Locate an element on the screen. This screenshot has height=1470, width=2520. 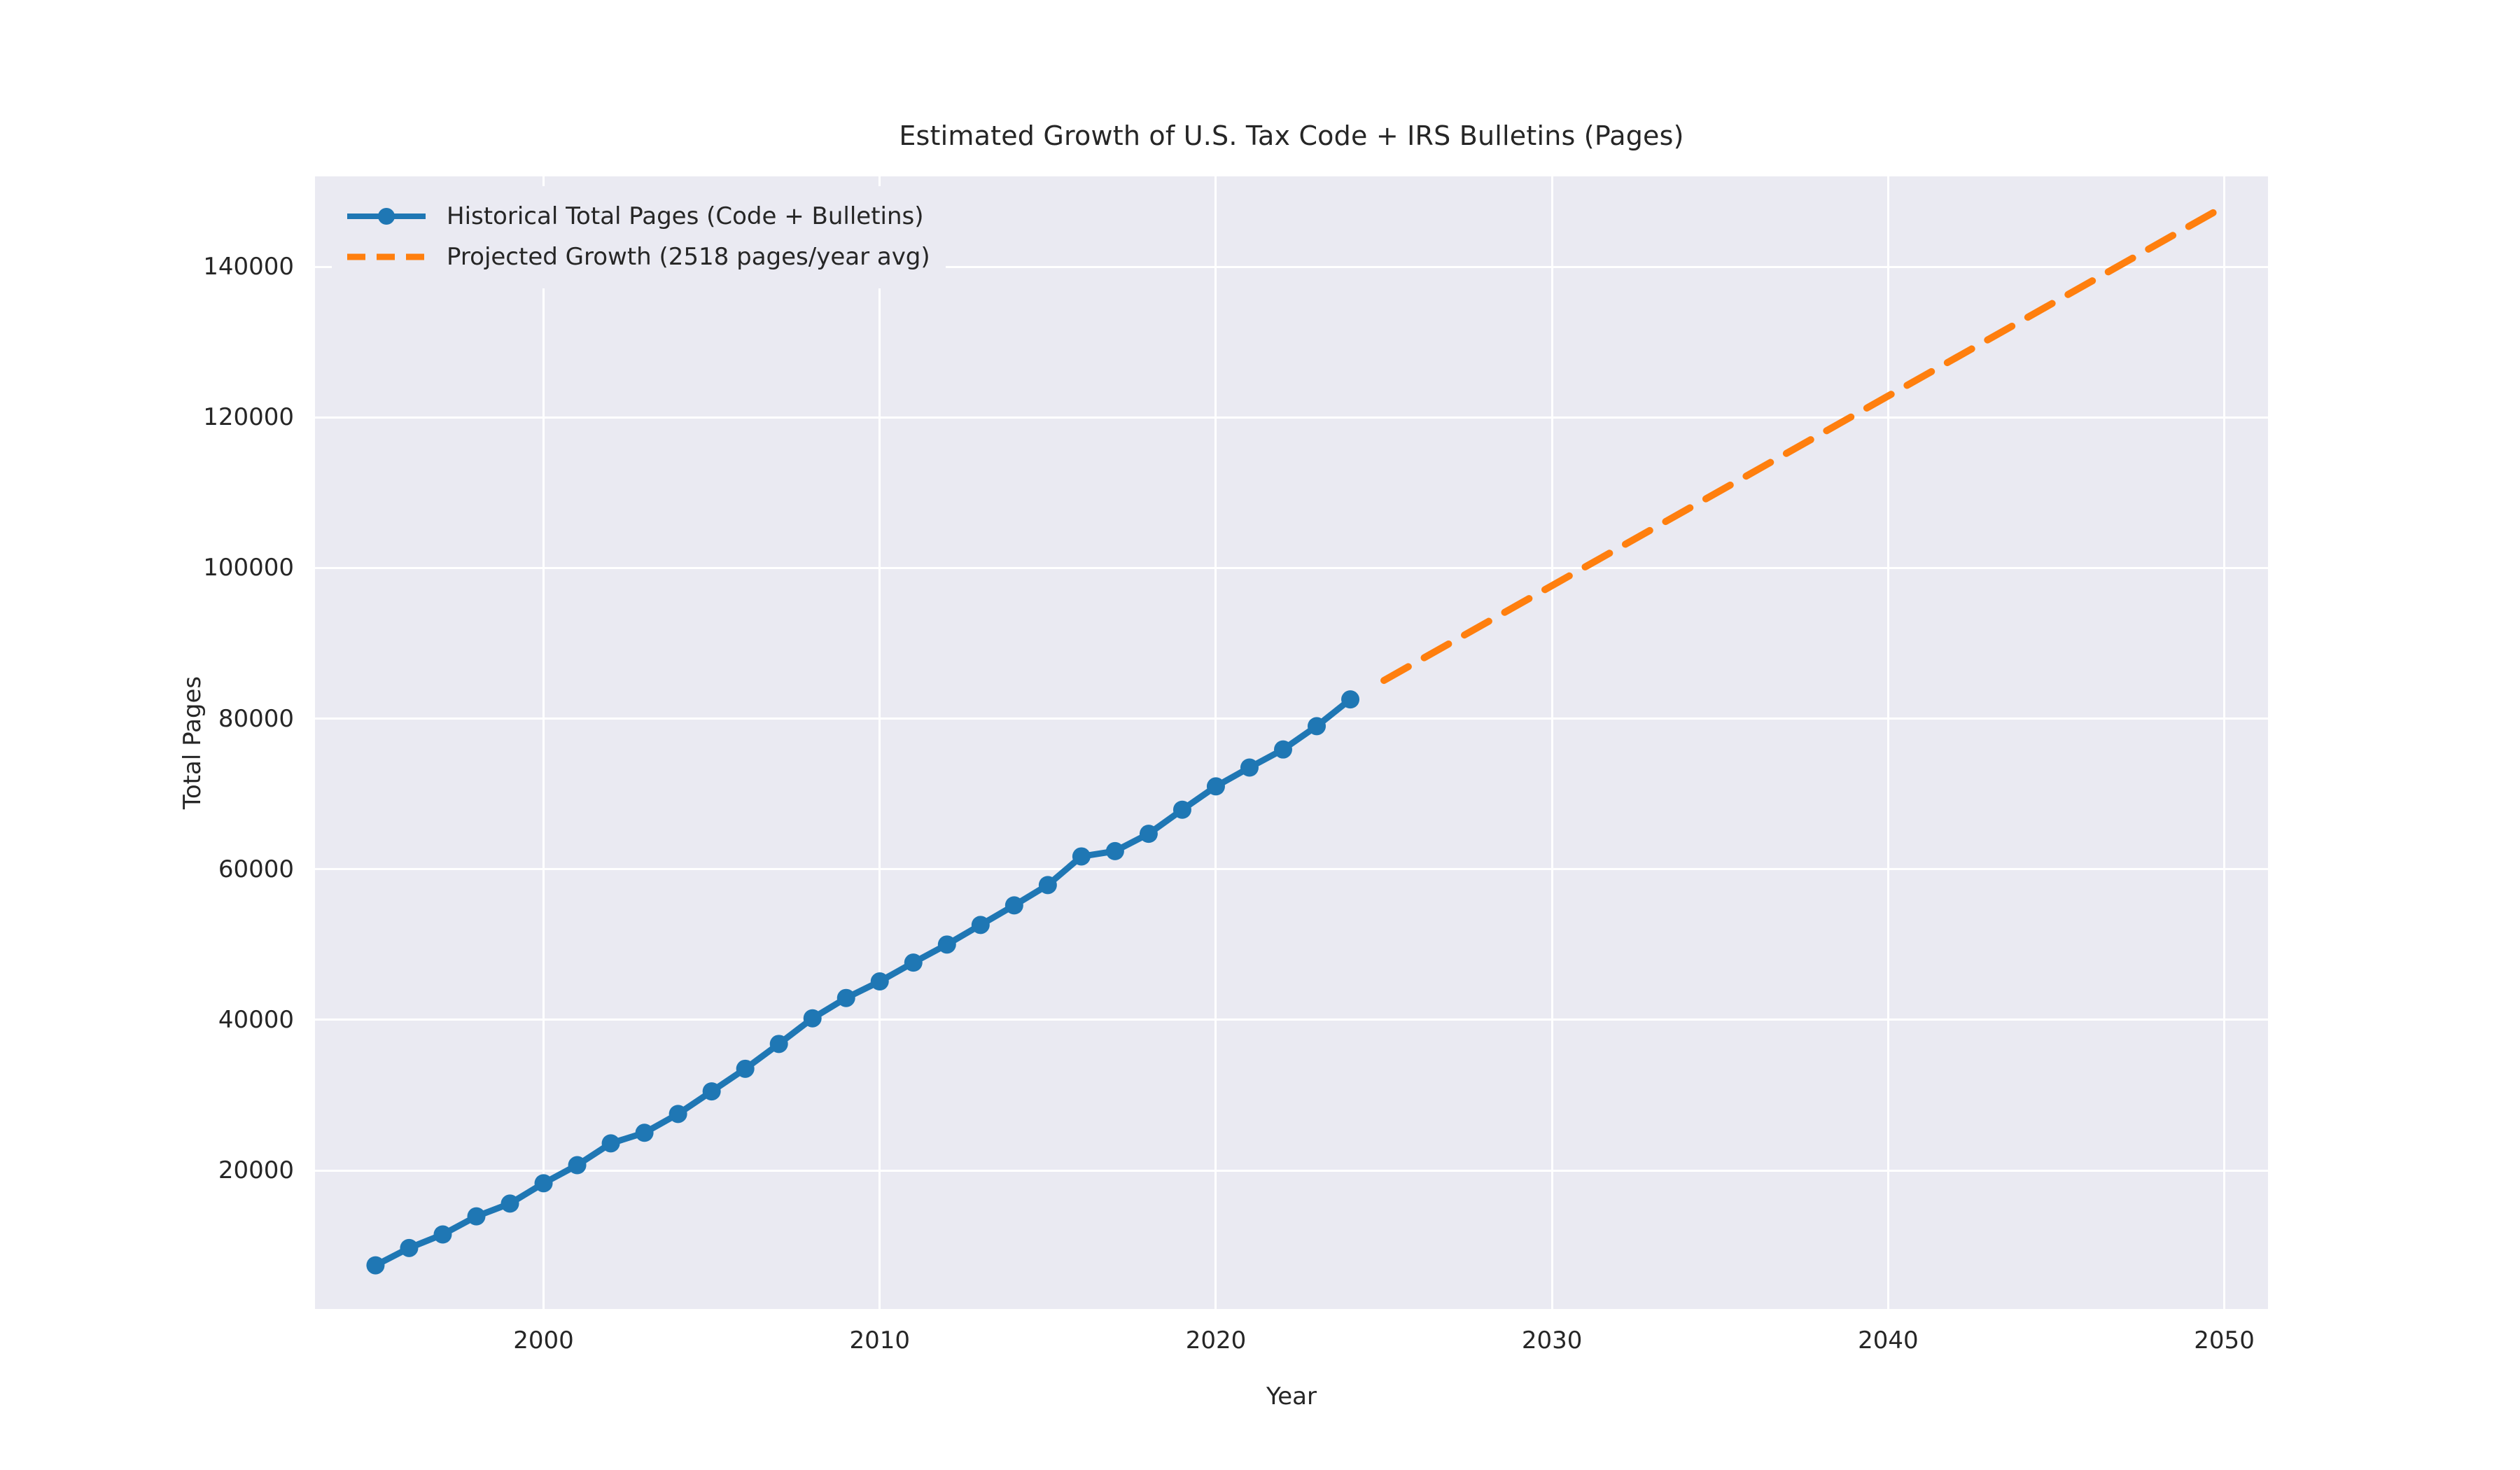
y-axis-tick-label: 20000 is located at coordinates (256, 1170).